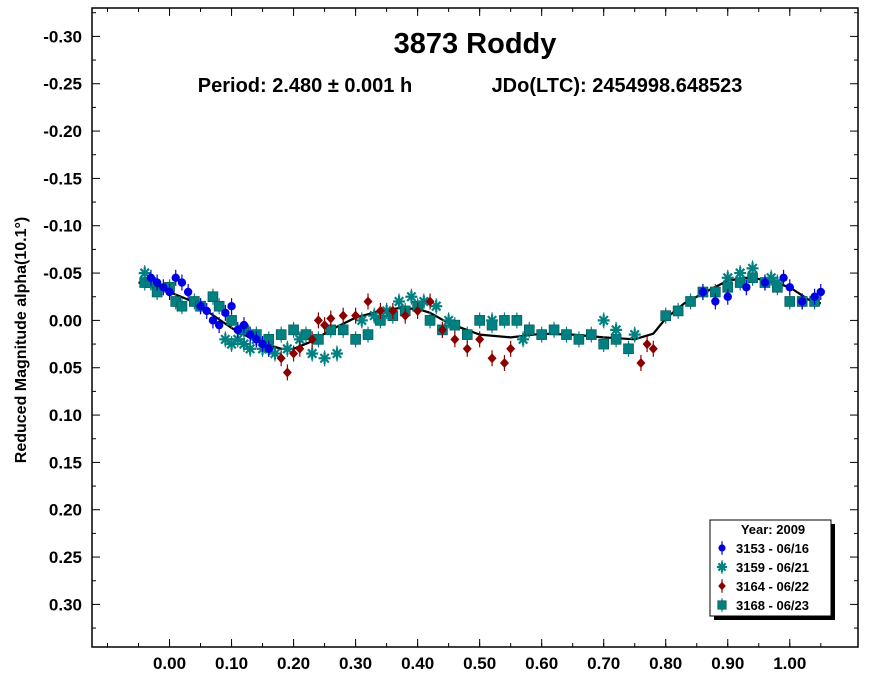  Describe the element at coordinates (293, 663) in the screenshot. I see `x-tick-label: 0.20` at that location.